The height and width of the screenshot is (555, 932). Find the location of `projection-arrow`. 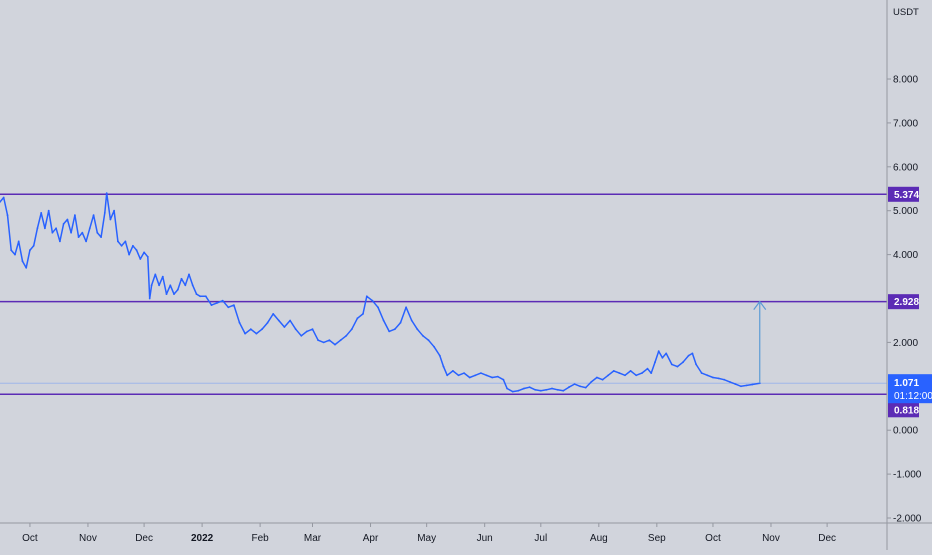

projection-arrow is located at coordinates (760, 342).